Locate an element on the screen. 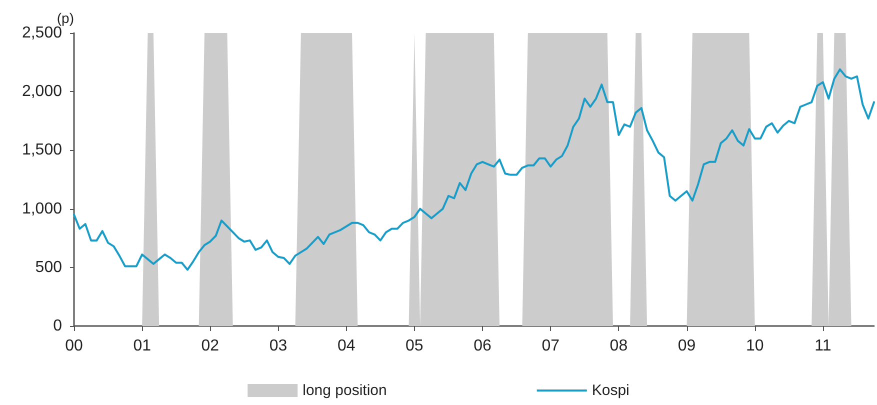  x-tick-label: 01 is located at coordinates (142, 346).